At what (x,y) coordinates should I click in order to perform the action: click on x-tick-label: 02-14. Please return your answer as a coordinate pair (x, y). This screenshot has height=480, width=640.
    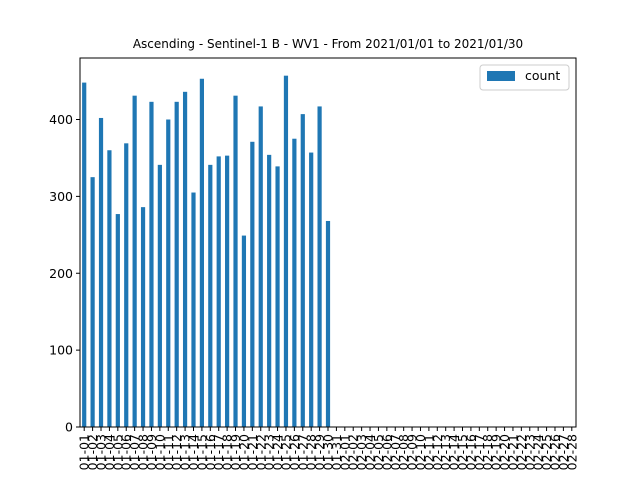
    Looking at the image, I should click on (454, 452).